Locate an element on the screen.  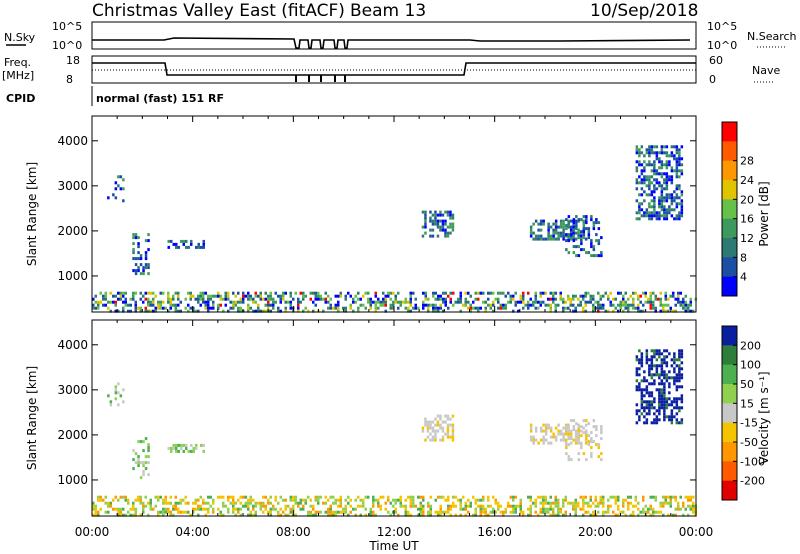
colorbar-frame is located at coordinates (729, 413).